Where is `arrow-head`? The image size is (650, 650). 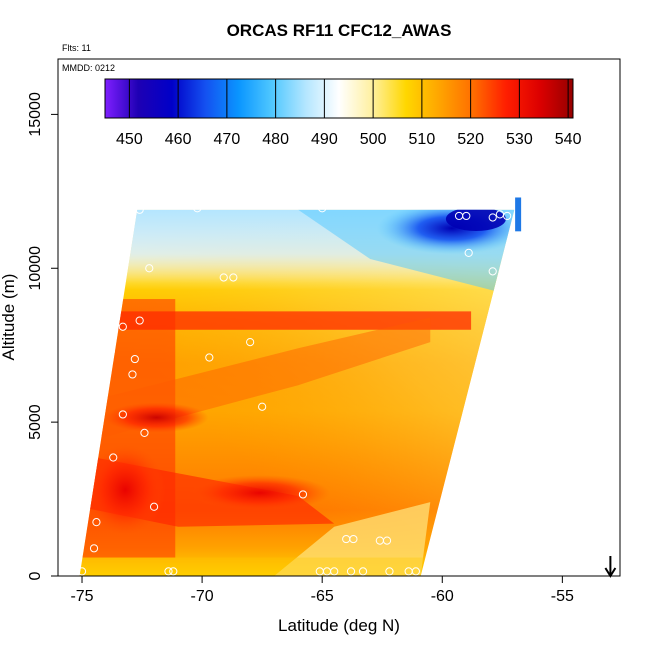 arrow-head is located at coordinates (610, 572).